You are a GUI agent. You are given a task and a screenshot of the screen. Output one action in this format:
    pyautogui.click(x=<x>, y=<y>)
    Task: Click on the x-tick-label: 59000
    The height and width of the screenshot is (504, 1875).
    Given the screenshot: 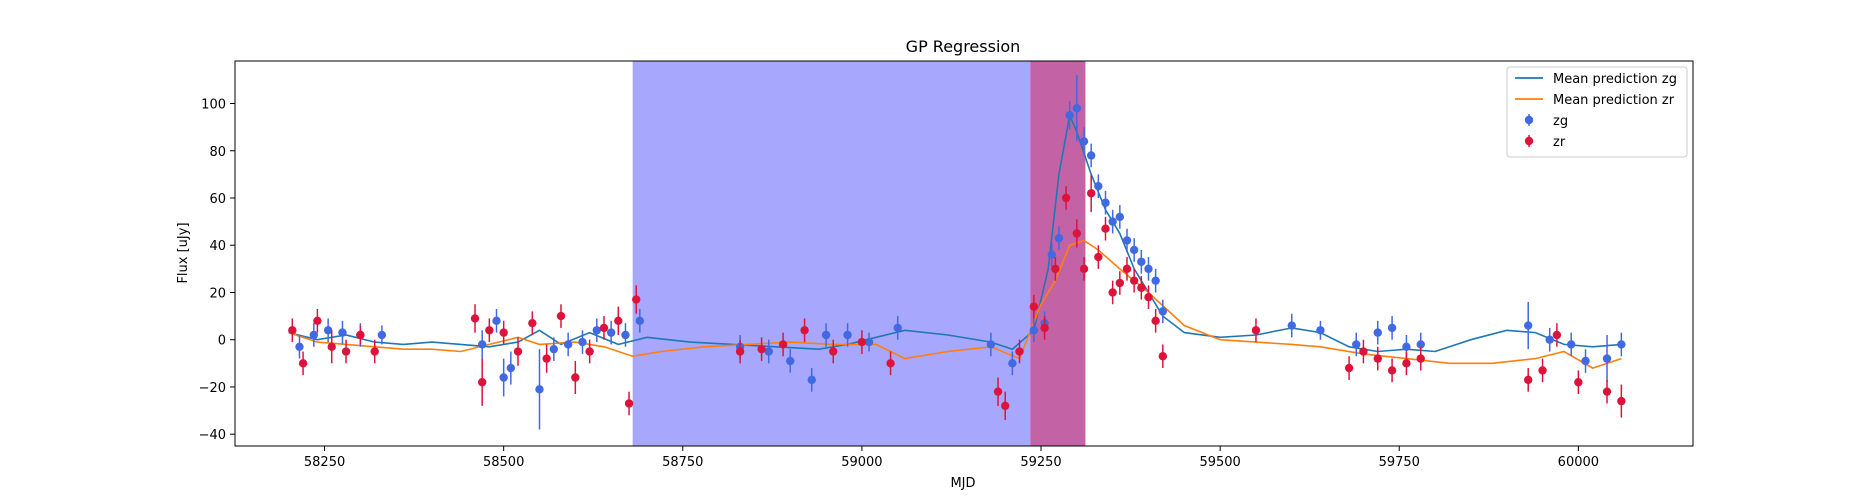 What is the action you would take?
    pyautogui.click(x=861, y=462)
    